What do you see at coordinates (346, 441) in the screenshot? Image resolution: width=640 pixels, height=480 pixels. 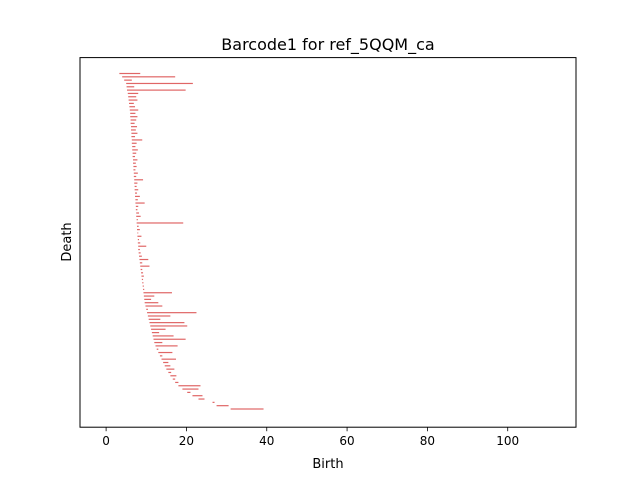 I see `x-tick-label: 60` at bounding box center [346, 441].